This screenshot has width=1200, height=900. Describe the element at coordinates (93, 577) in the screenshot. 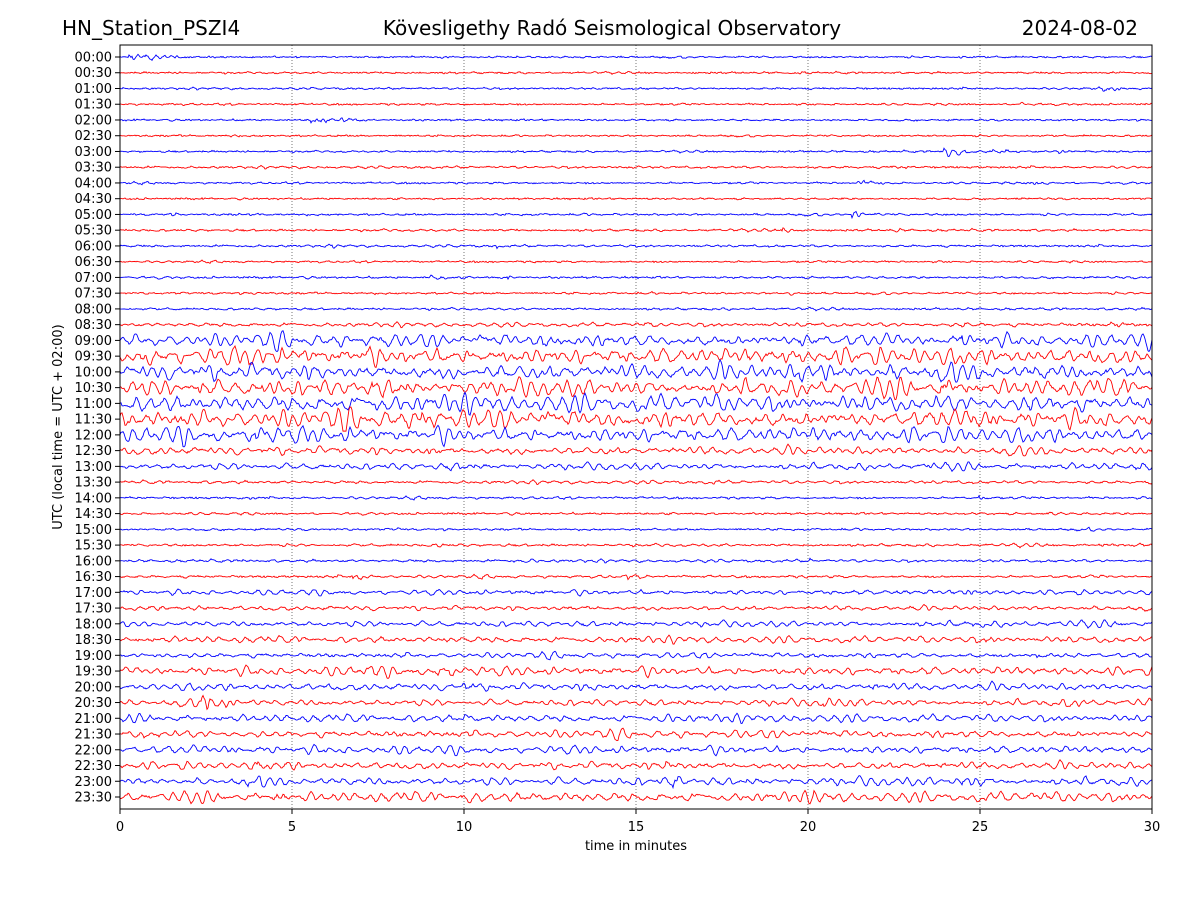

I see `y-tick-label: 16:30` at that location.